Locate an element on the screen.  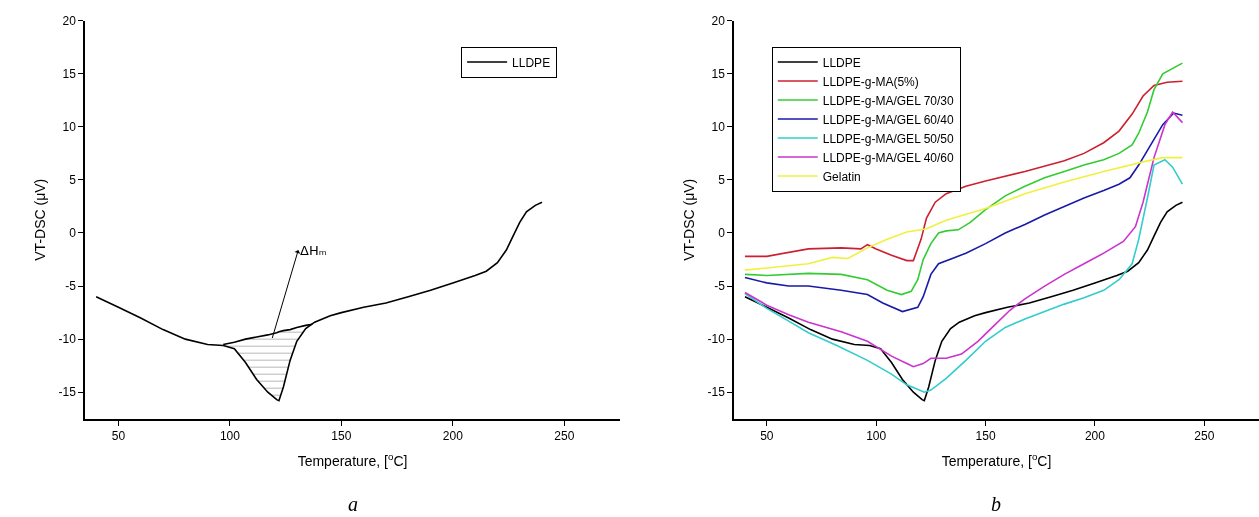
text: a is located at coordinates (353, 504).